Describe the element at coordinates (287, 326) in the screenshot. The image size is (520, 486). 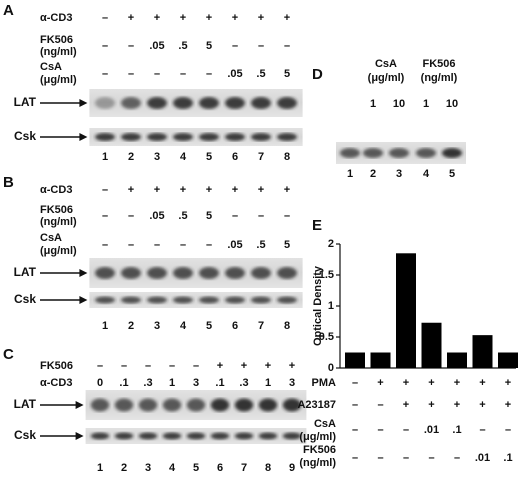
I see `lane-number: 8` at that location.